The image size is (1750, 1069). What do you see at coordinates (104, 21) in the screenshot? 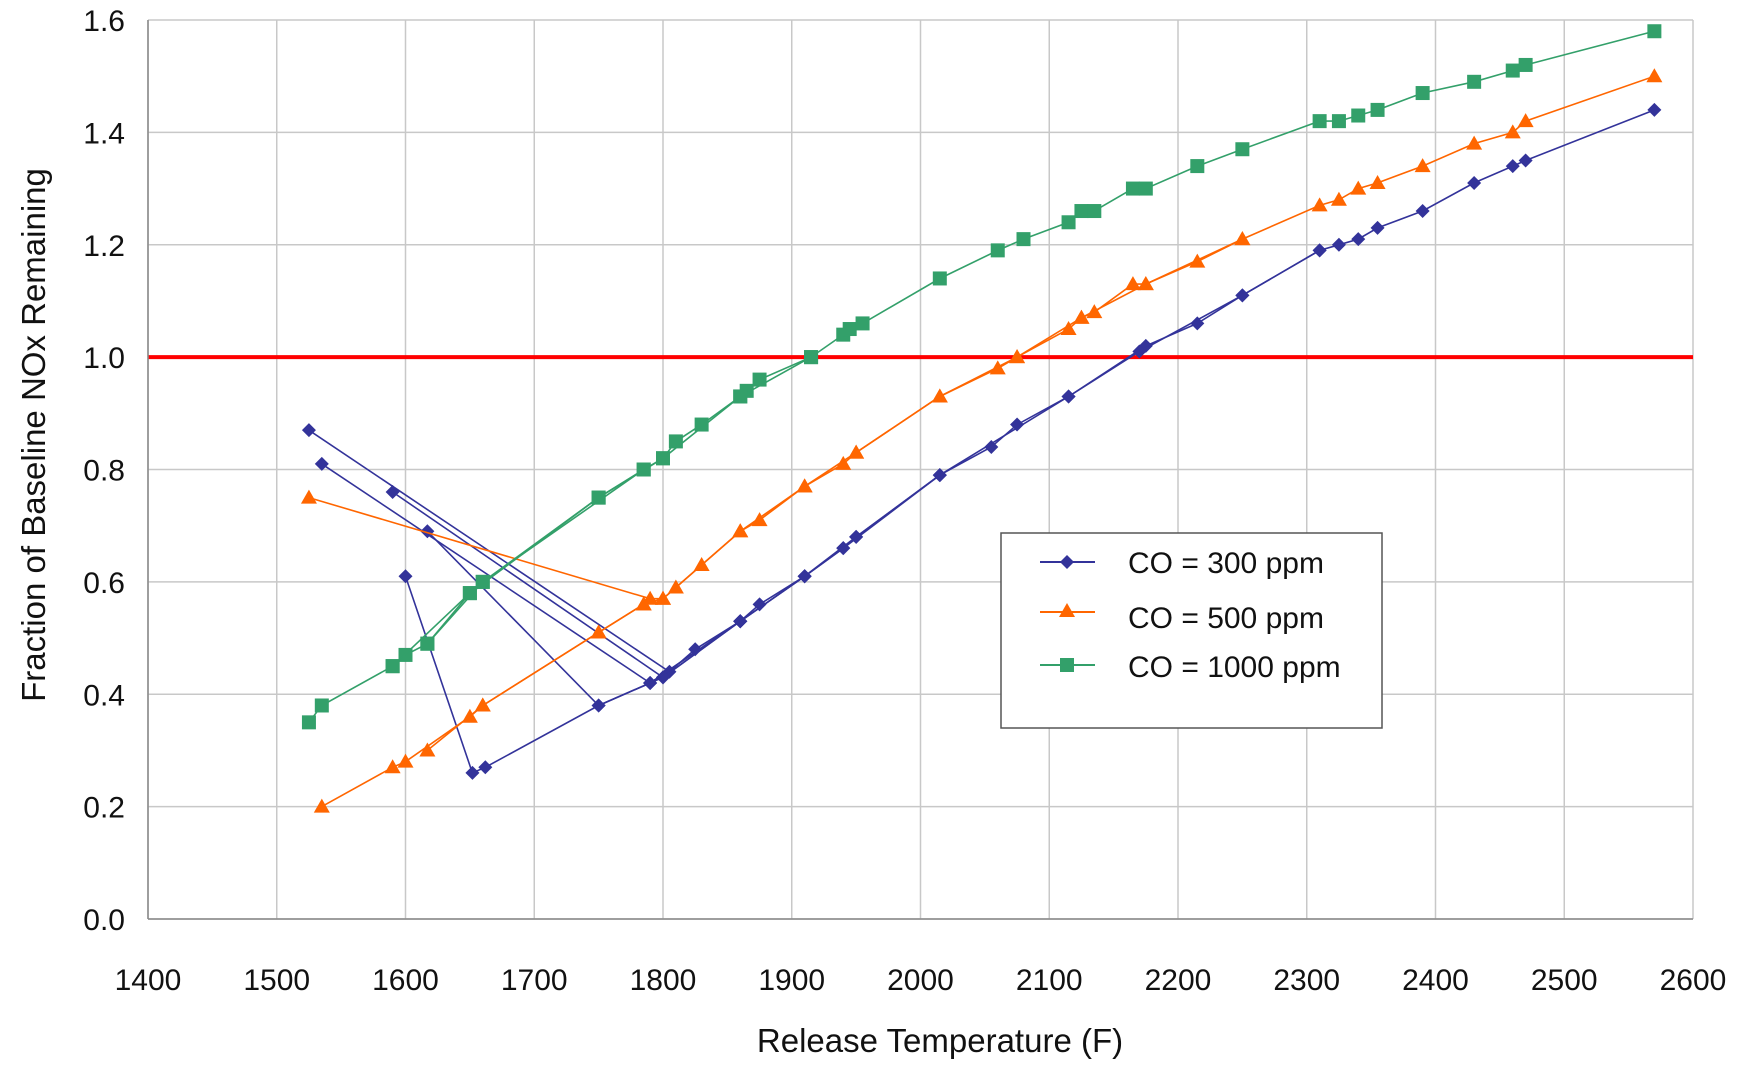
I see `y-tick-label: 1.6` at bounding box center [104, 21].